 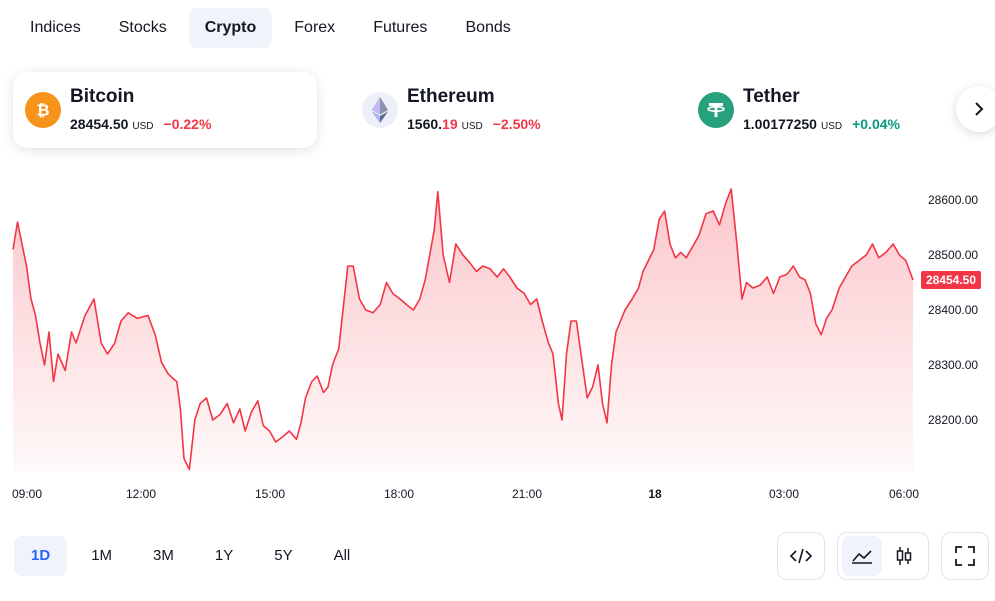 I want to click on x-tick-label: 21:00, so click(x=527, y=494).